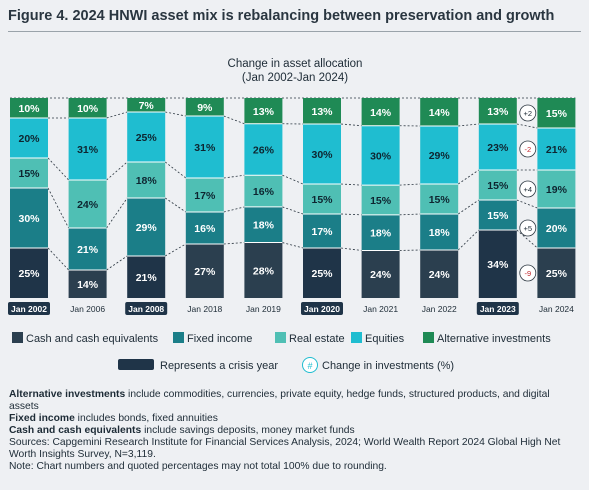  What do you see at coordinates (528, 189) in the screenshot?
I see `change-label: +4` at bounding box center [528, 189].